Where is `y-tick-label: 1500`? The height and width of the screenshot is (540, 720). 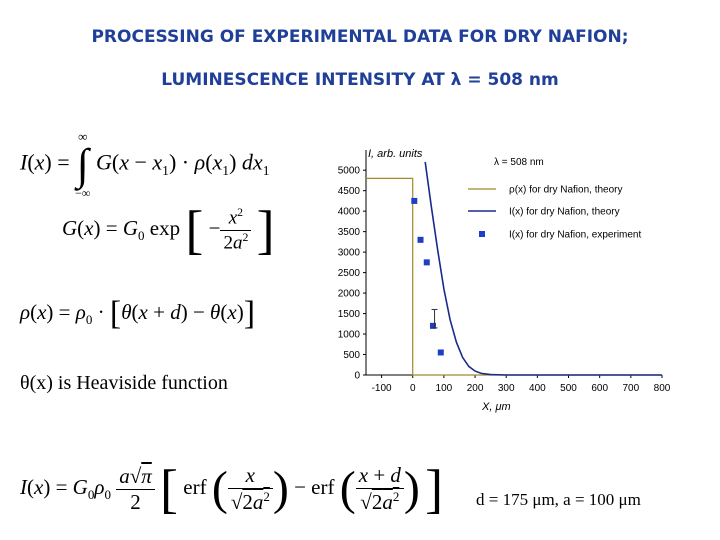 y-tick-label: 1500 is located at coordinates (349, 314).